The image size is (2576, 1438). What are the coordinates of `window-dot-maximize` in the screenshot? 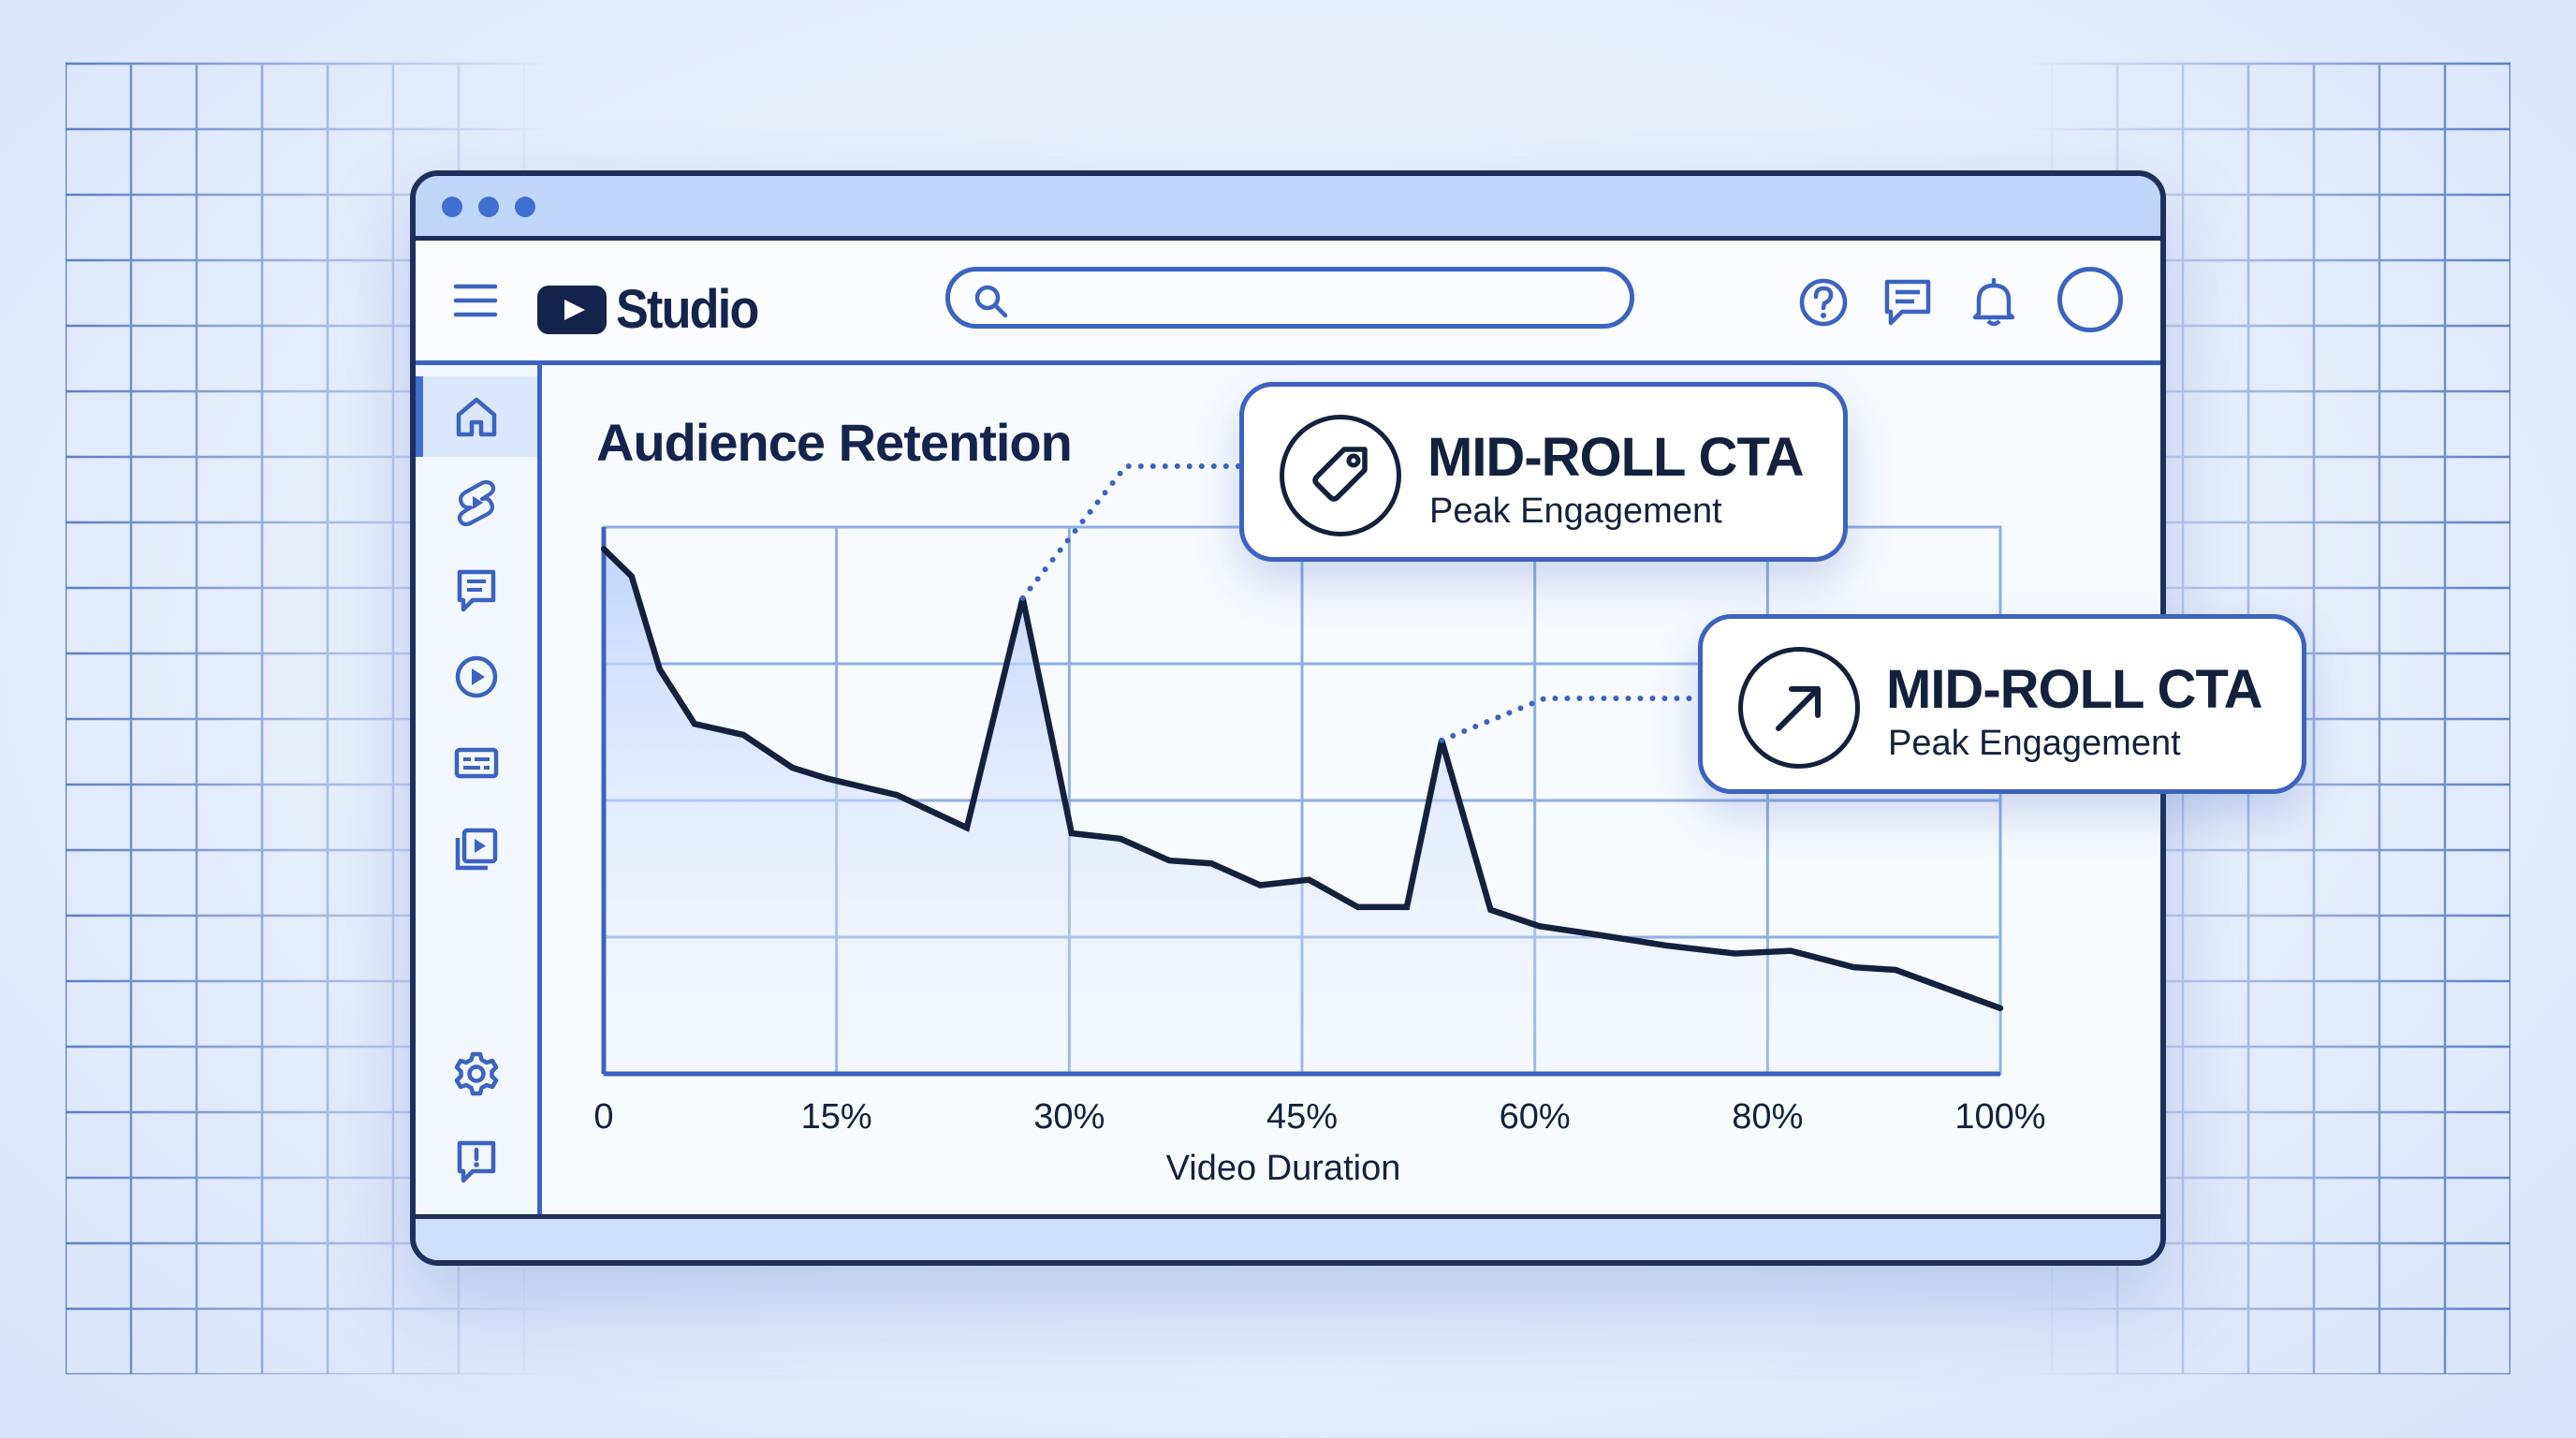 It's located at (525, 207).